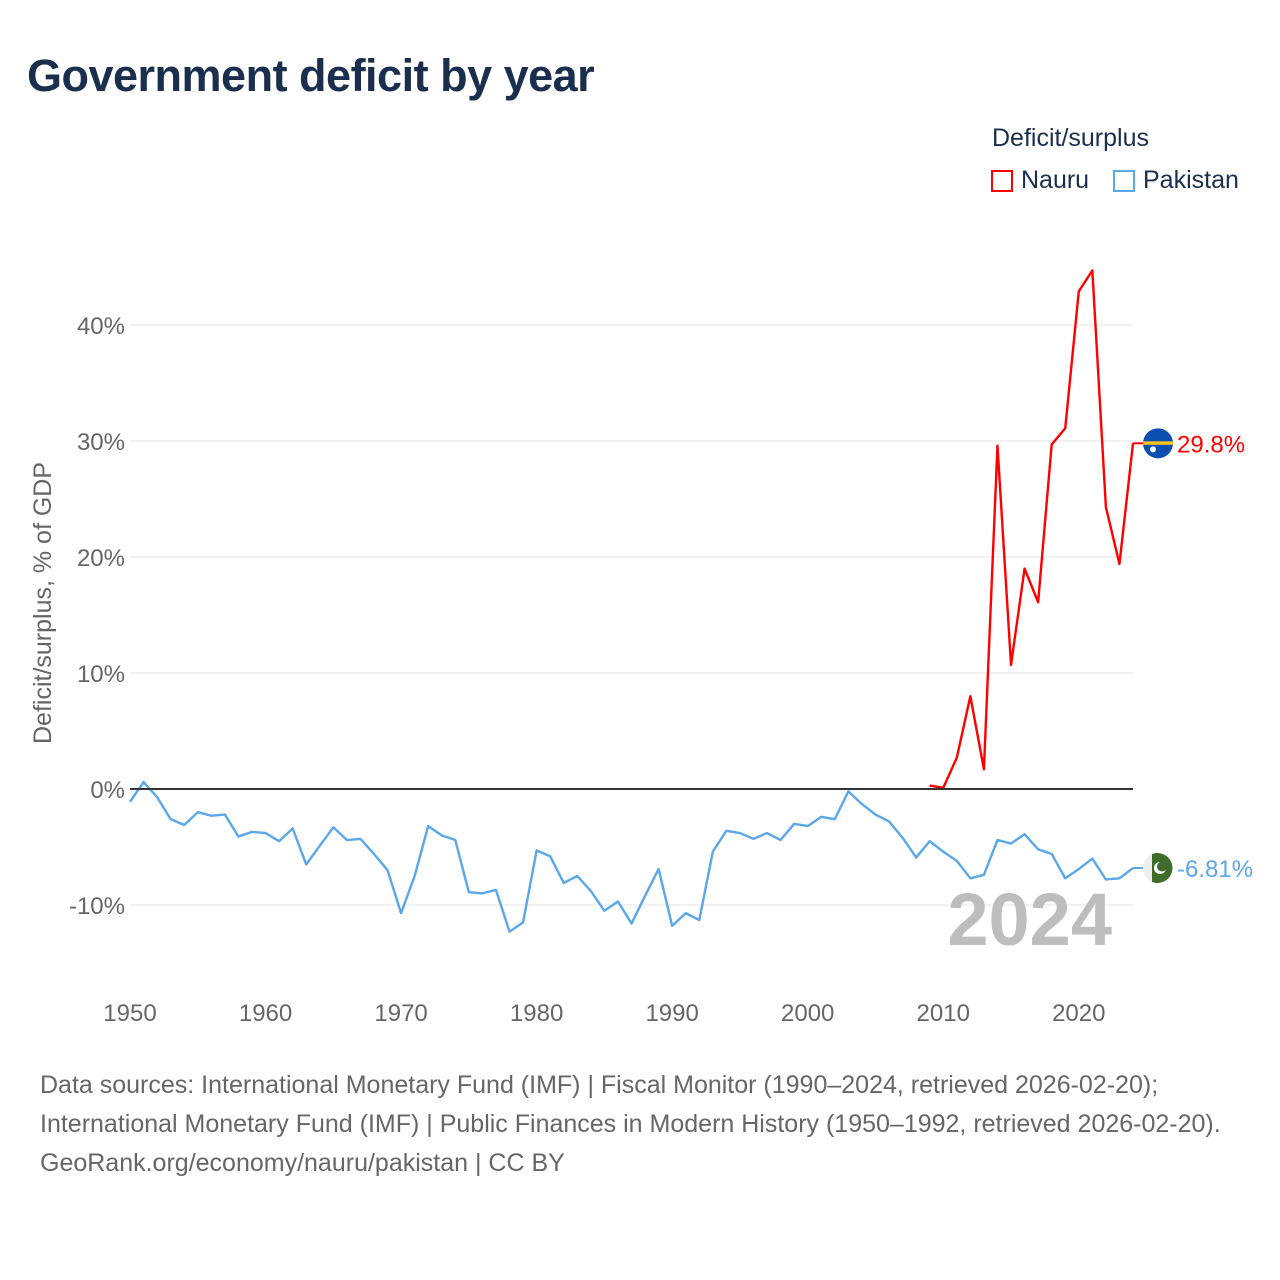 The width and height of the screenshot is (1280, 1280). I want to click on end-value-label-pakistan: -6.81%, so click(1215, 869).